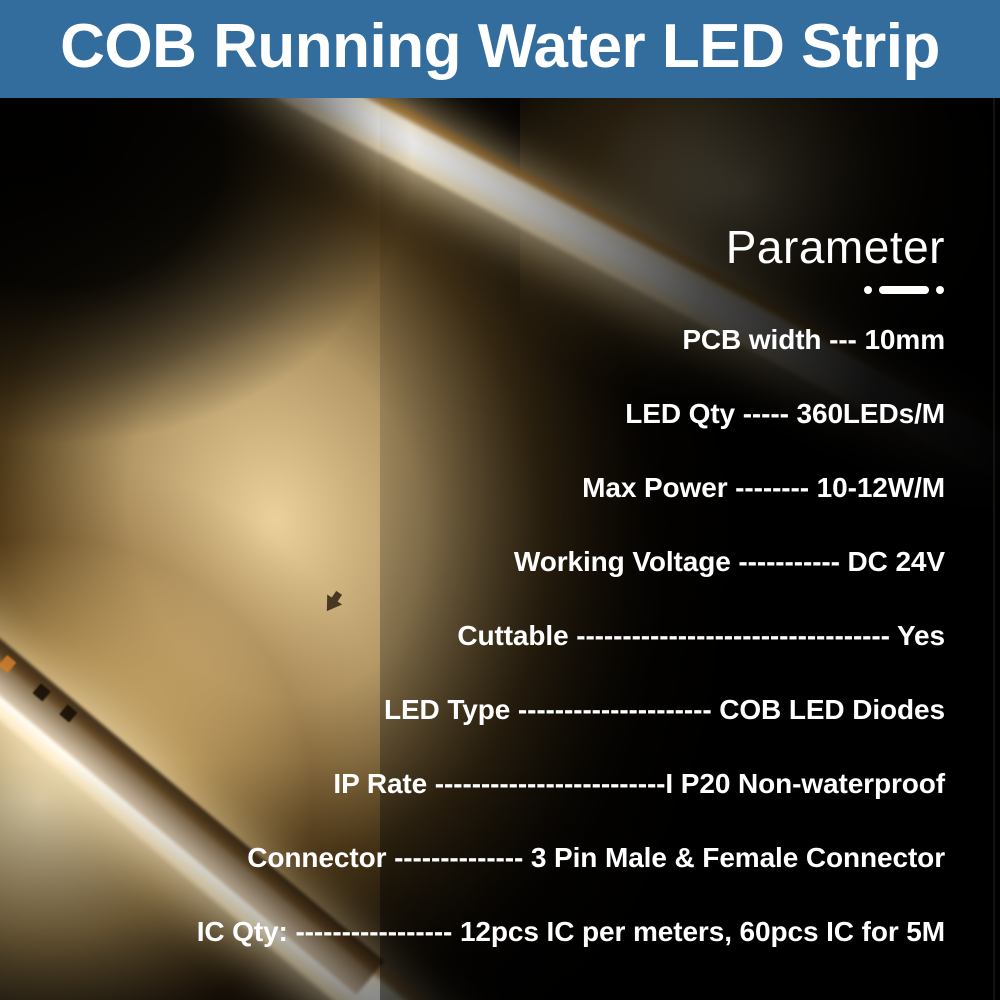 The width and height of the screenshot is (1000, 1000). Describe the element at coordinates (785, 413) in the screenshot. I see `spec-row-led-qty: LED Qty ----- 360LEDs/M` at that location.